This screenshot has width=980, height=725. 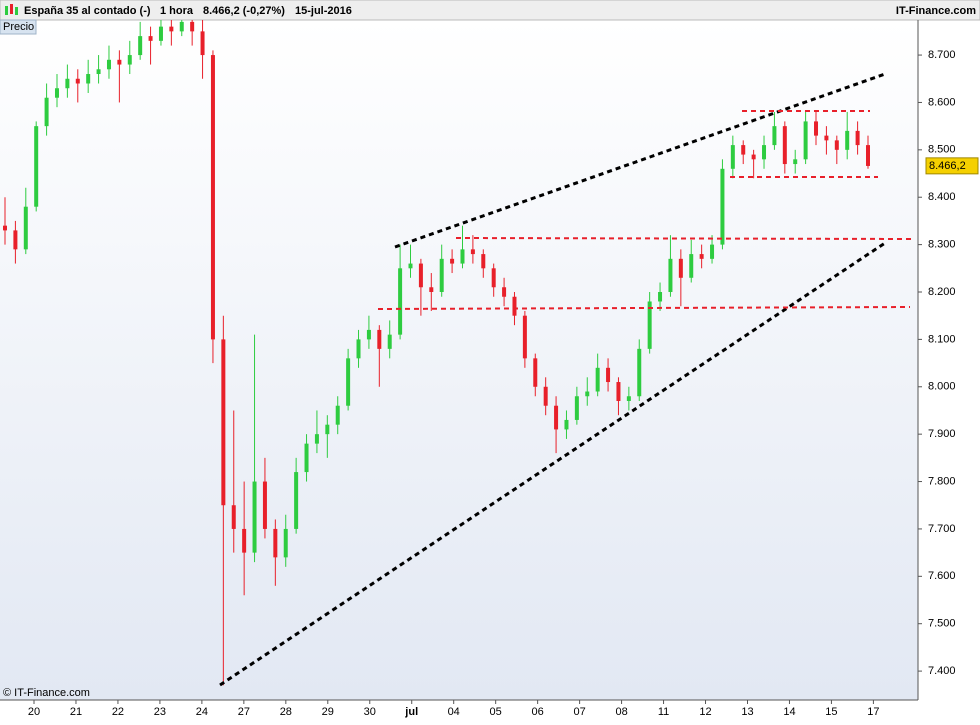 What do you see at coordinates (370, 712) in the screenshot?
I see `x-tick-label: 30` at bounding box center [370, 712].